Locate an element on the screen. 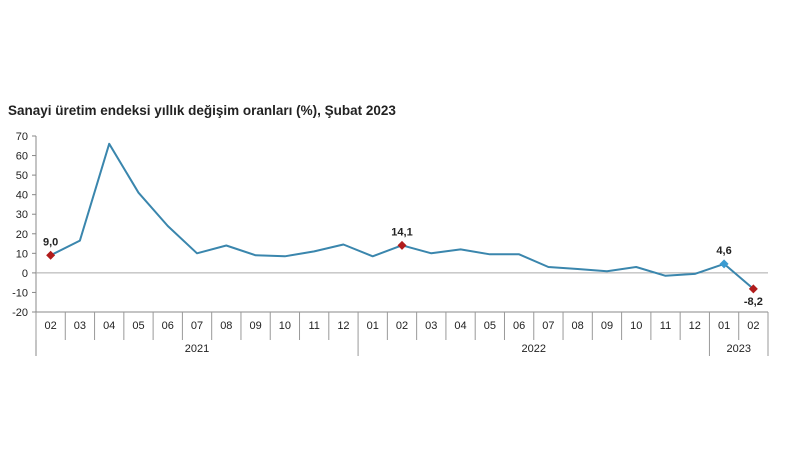  year-label: 2023 is located at coordinates (738, 349).